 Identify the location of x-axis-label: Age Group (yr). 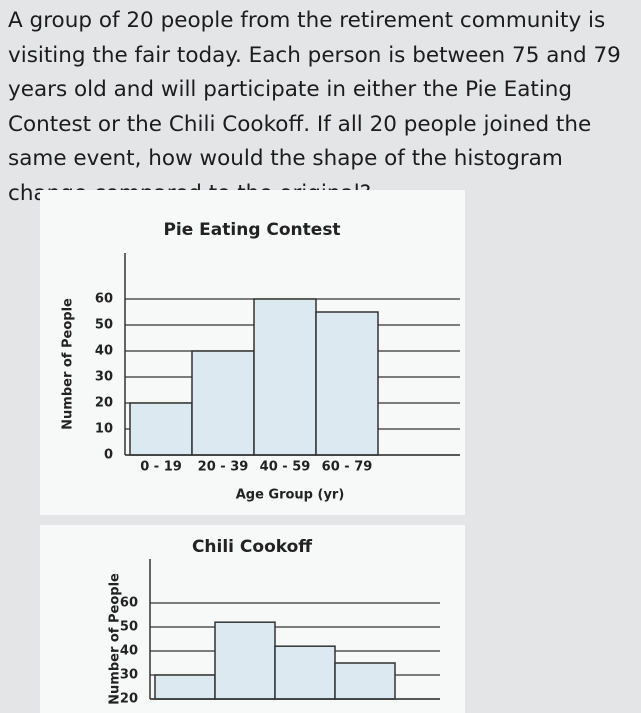
(290, 495).